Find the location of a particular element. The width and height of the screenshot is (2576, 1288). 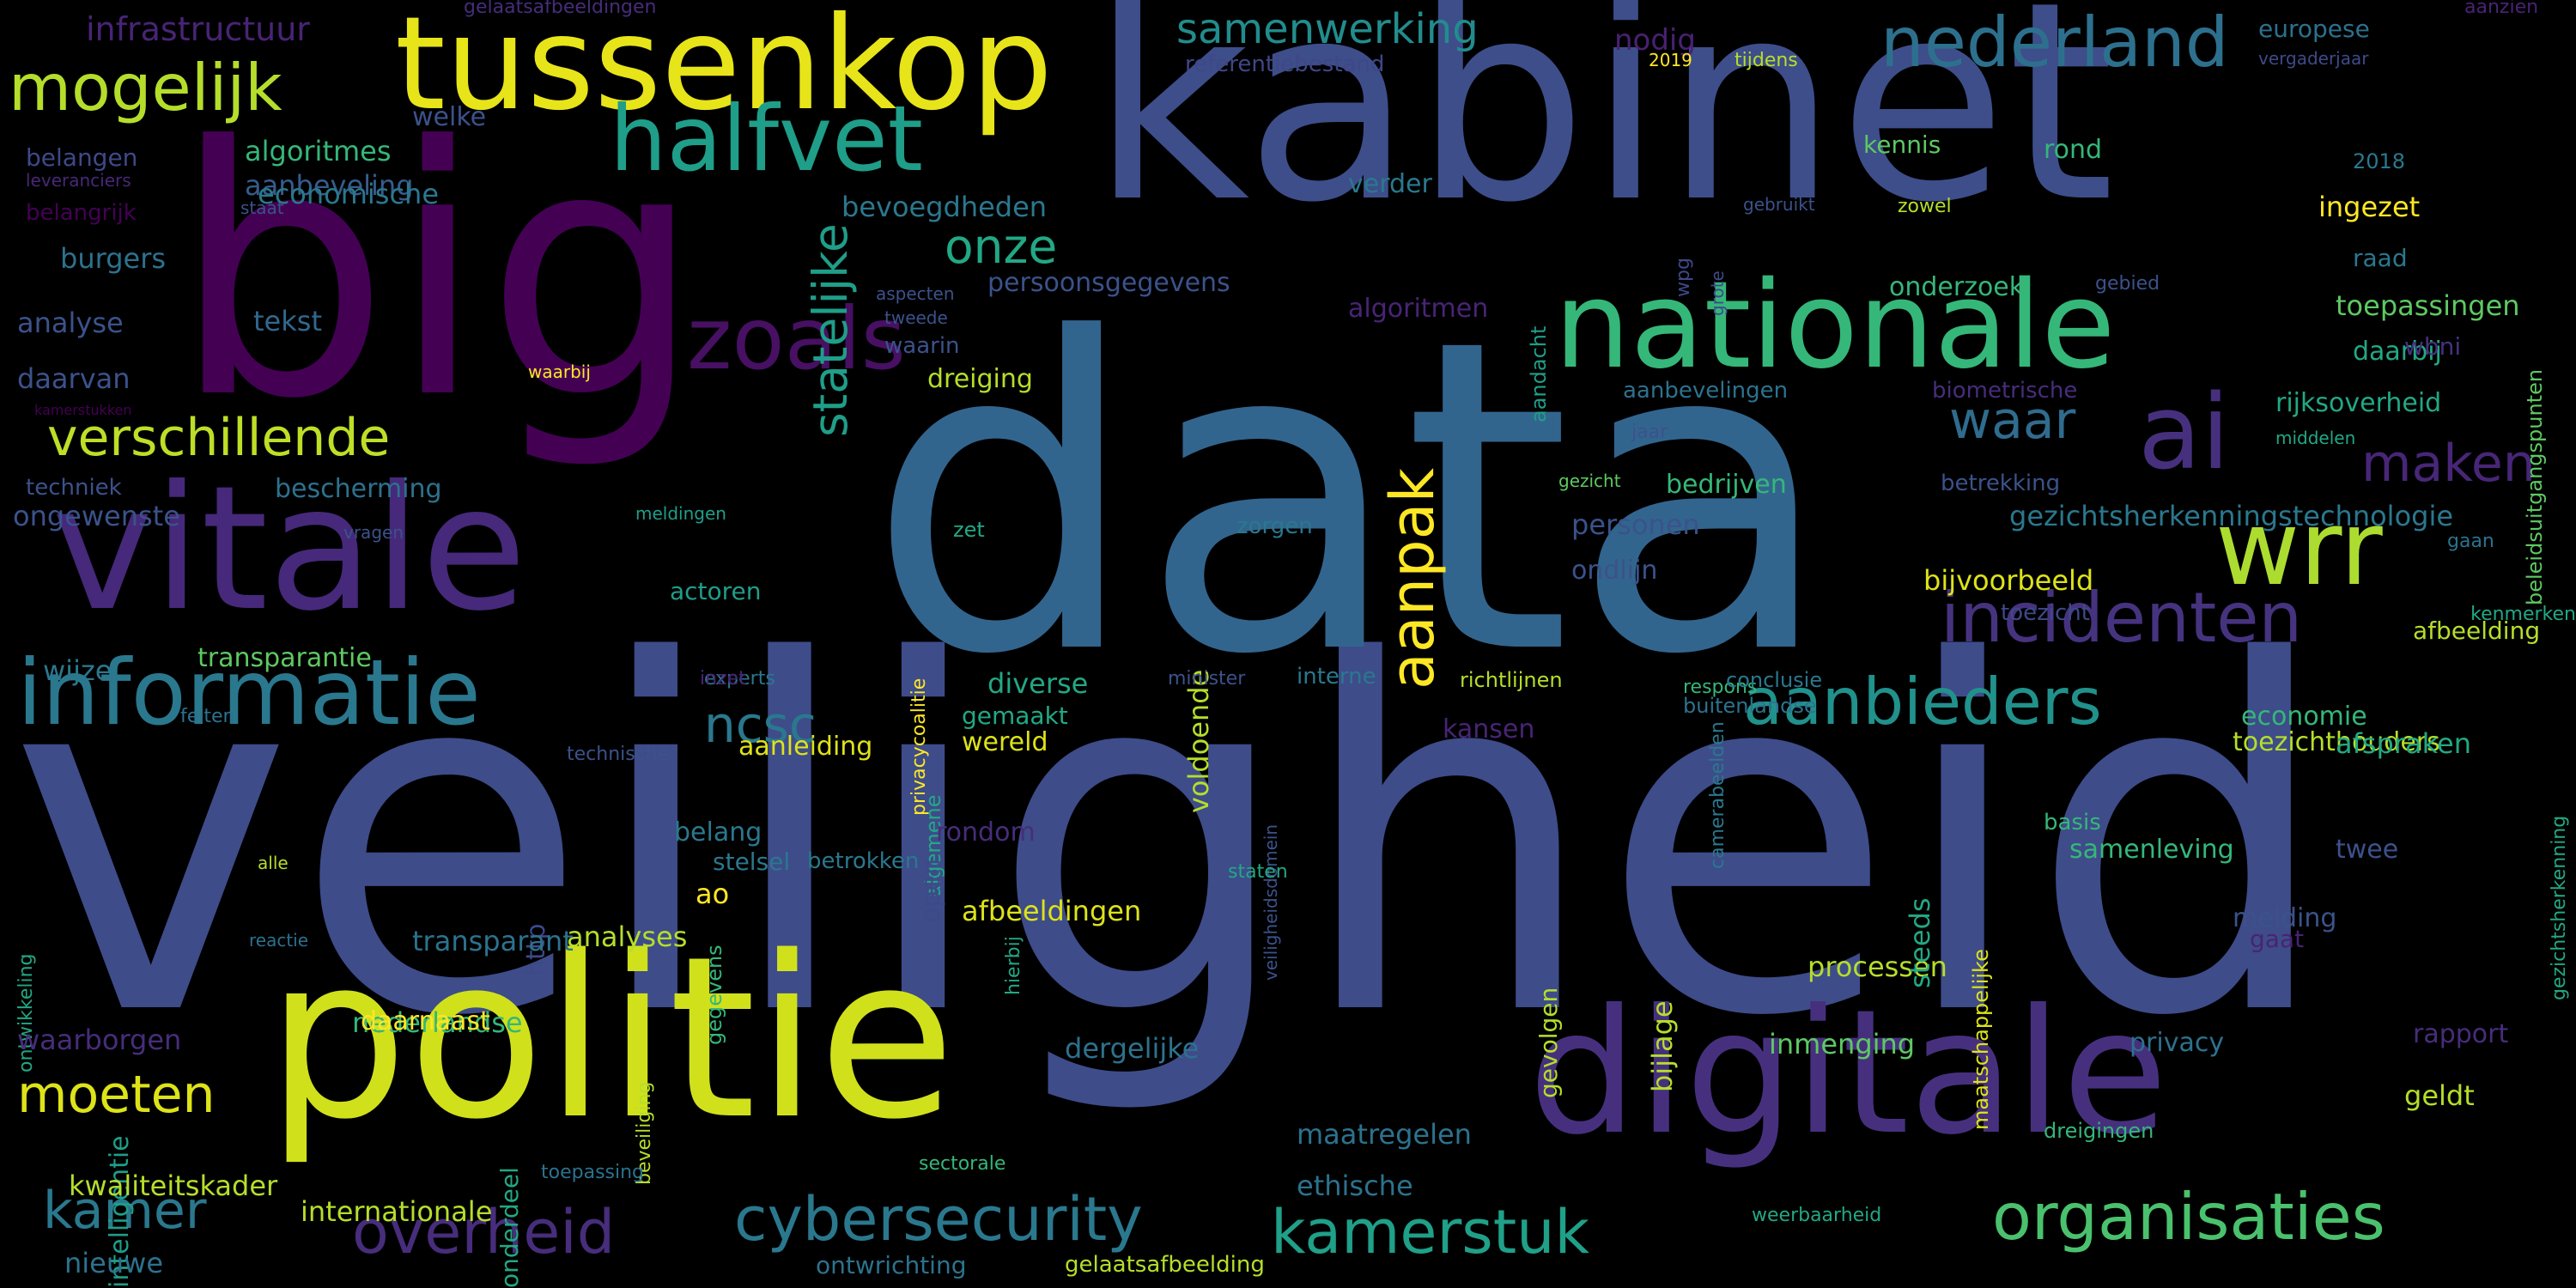

word-ondlijn: ondlijn is located at coordinates (1614, 571).